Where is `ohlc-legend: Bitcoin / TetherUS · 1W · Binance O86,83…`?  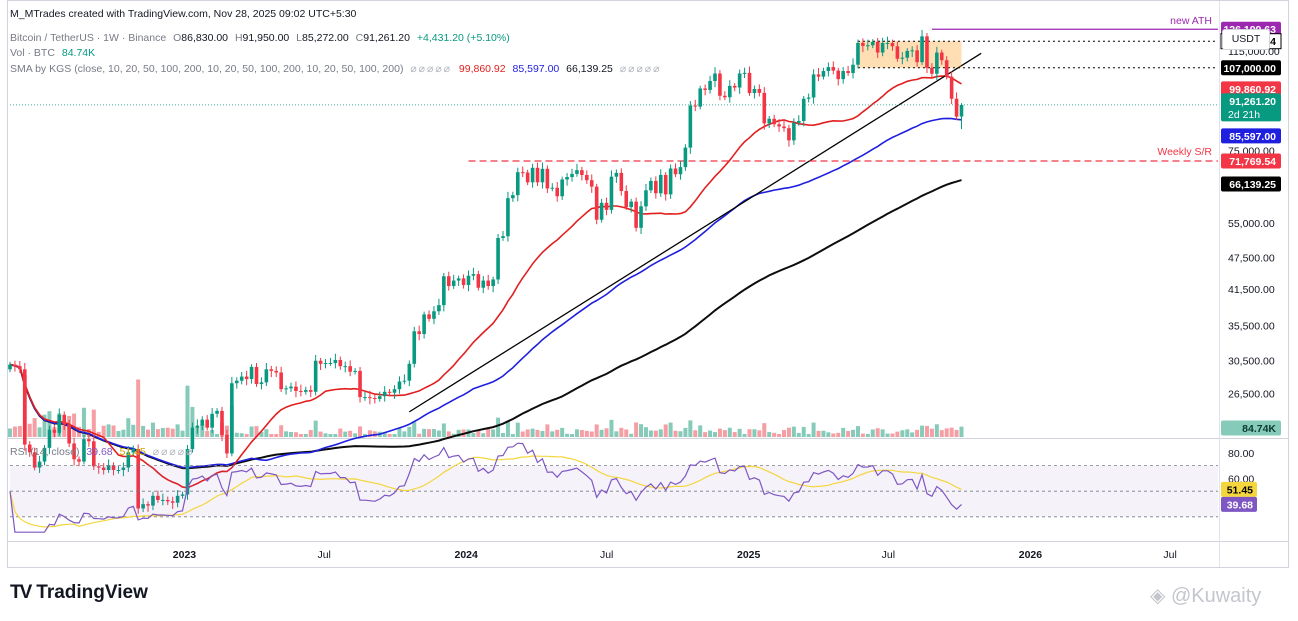
ohlc-legend: Bitcoin / TetherUS · 1W · Binance O86,83… is located at coordinates (260, 38).